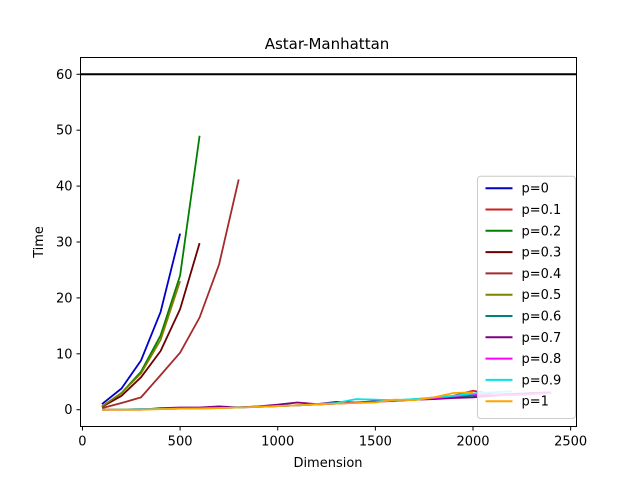  What do you see at coordinates (535, 189) in the screenshot?
I see `legend-label: p=0` at bounding box center [535, 189].